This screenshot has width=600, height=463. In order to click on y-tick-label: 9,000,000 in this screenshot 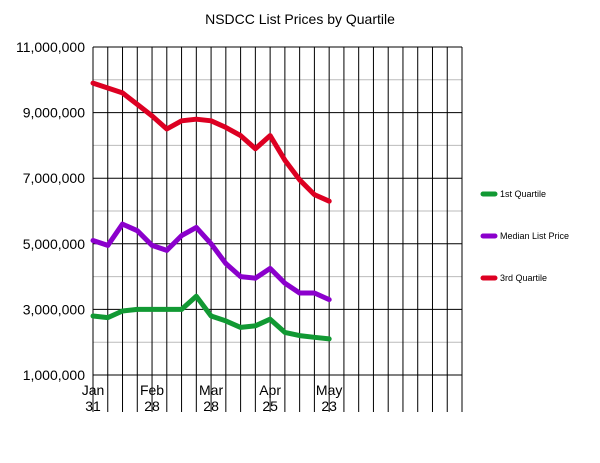, I will do `click(54, 113)`.